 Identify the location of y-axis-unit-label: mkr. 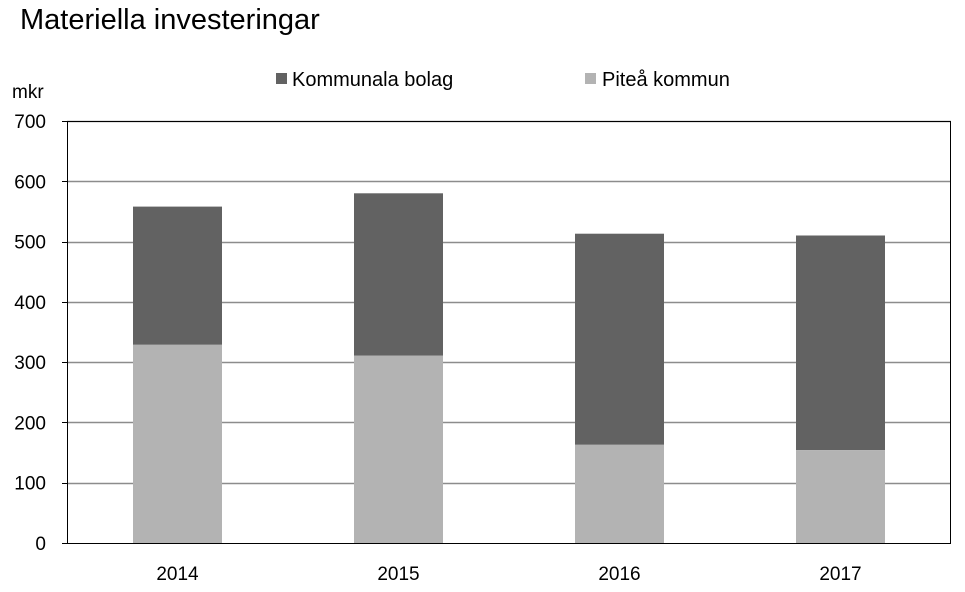
(28, 92).